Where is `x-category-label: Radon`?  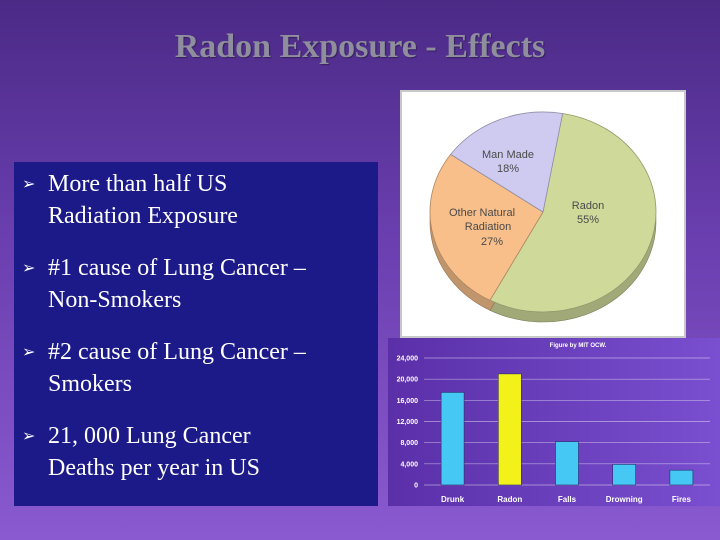 x-category-label: Radon is located at coordinates (509, 499).